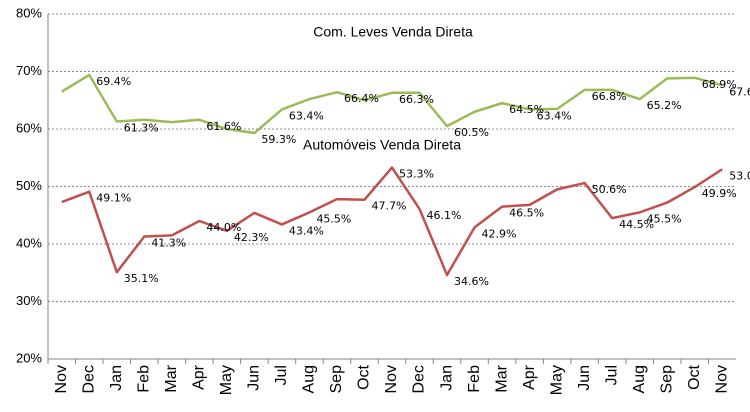  I want to click on y-tick-label: 30%, so click(29, 300).